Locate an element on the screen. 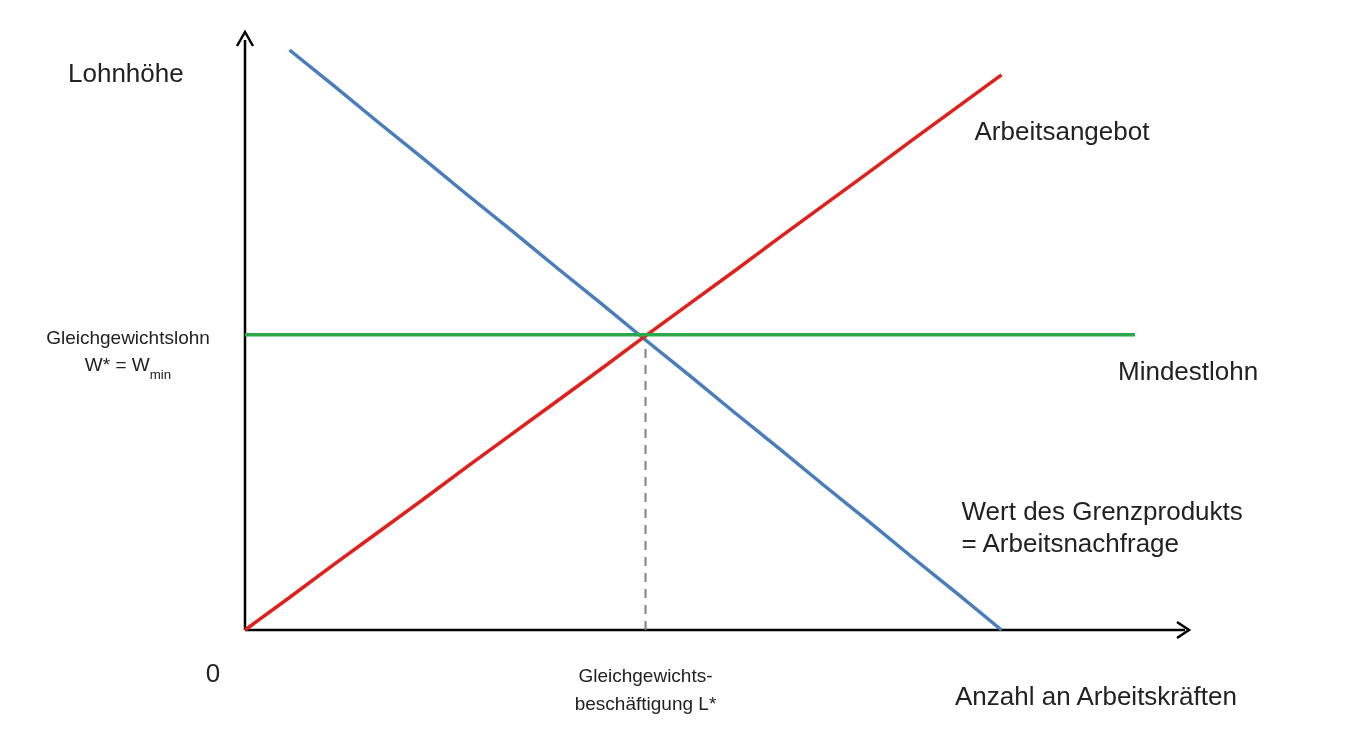 The width and height of the screenshot is (1366, 740). text: Gleichgewichtslohn W* = W$_{min}$ is located at coordinates (128, 354).